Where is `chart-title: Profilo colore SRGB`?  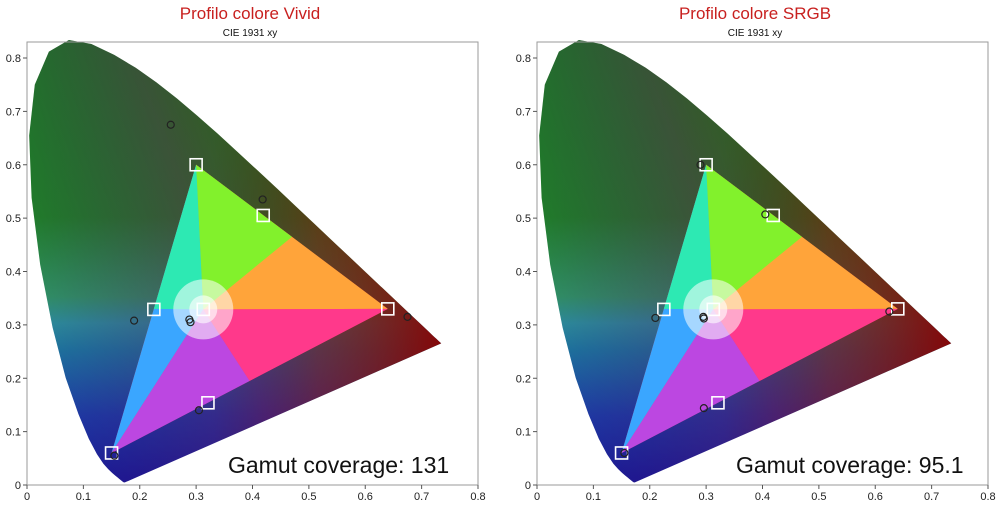 chart-title: Profilo colore SRGB is located at coordinates (755, 13).